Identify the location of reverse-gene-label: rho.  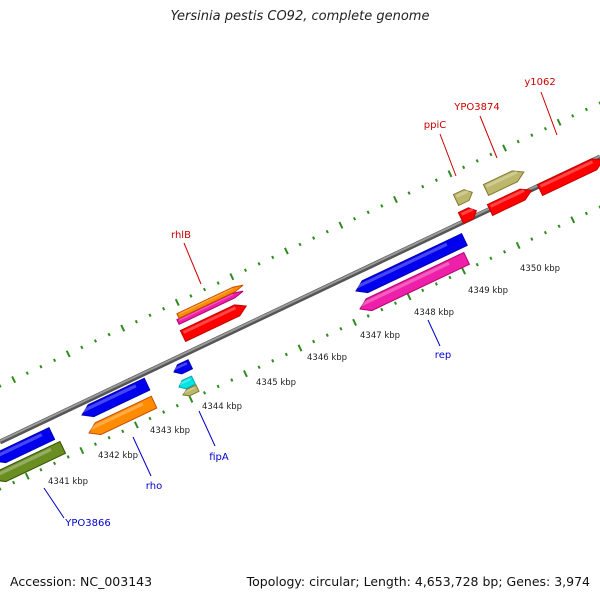
(154, 486).